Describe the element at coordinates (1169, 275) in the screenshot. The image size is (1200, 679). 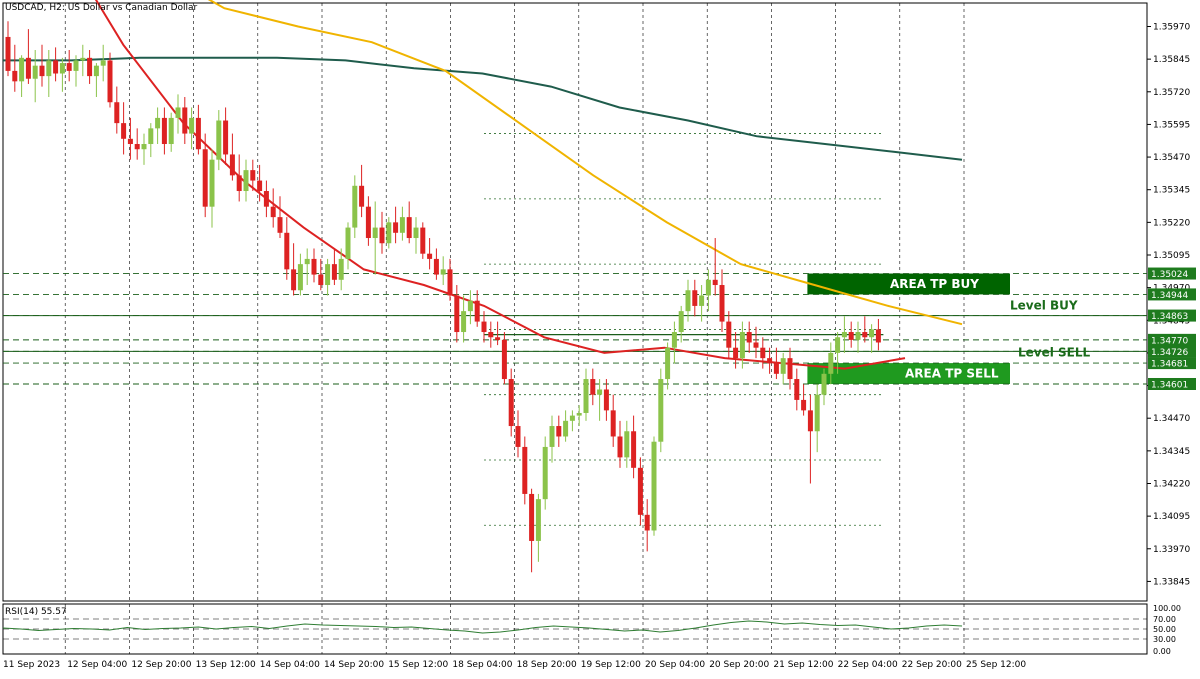
I see `price-tag-label: 1.35024` at that location.